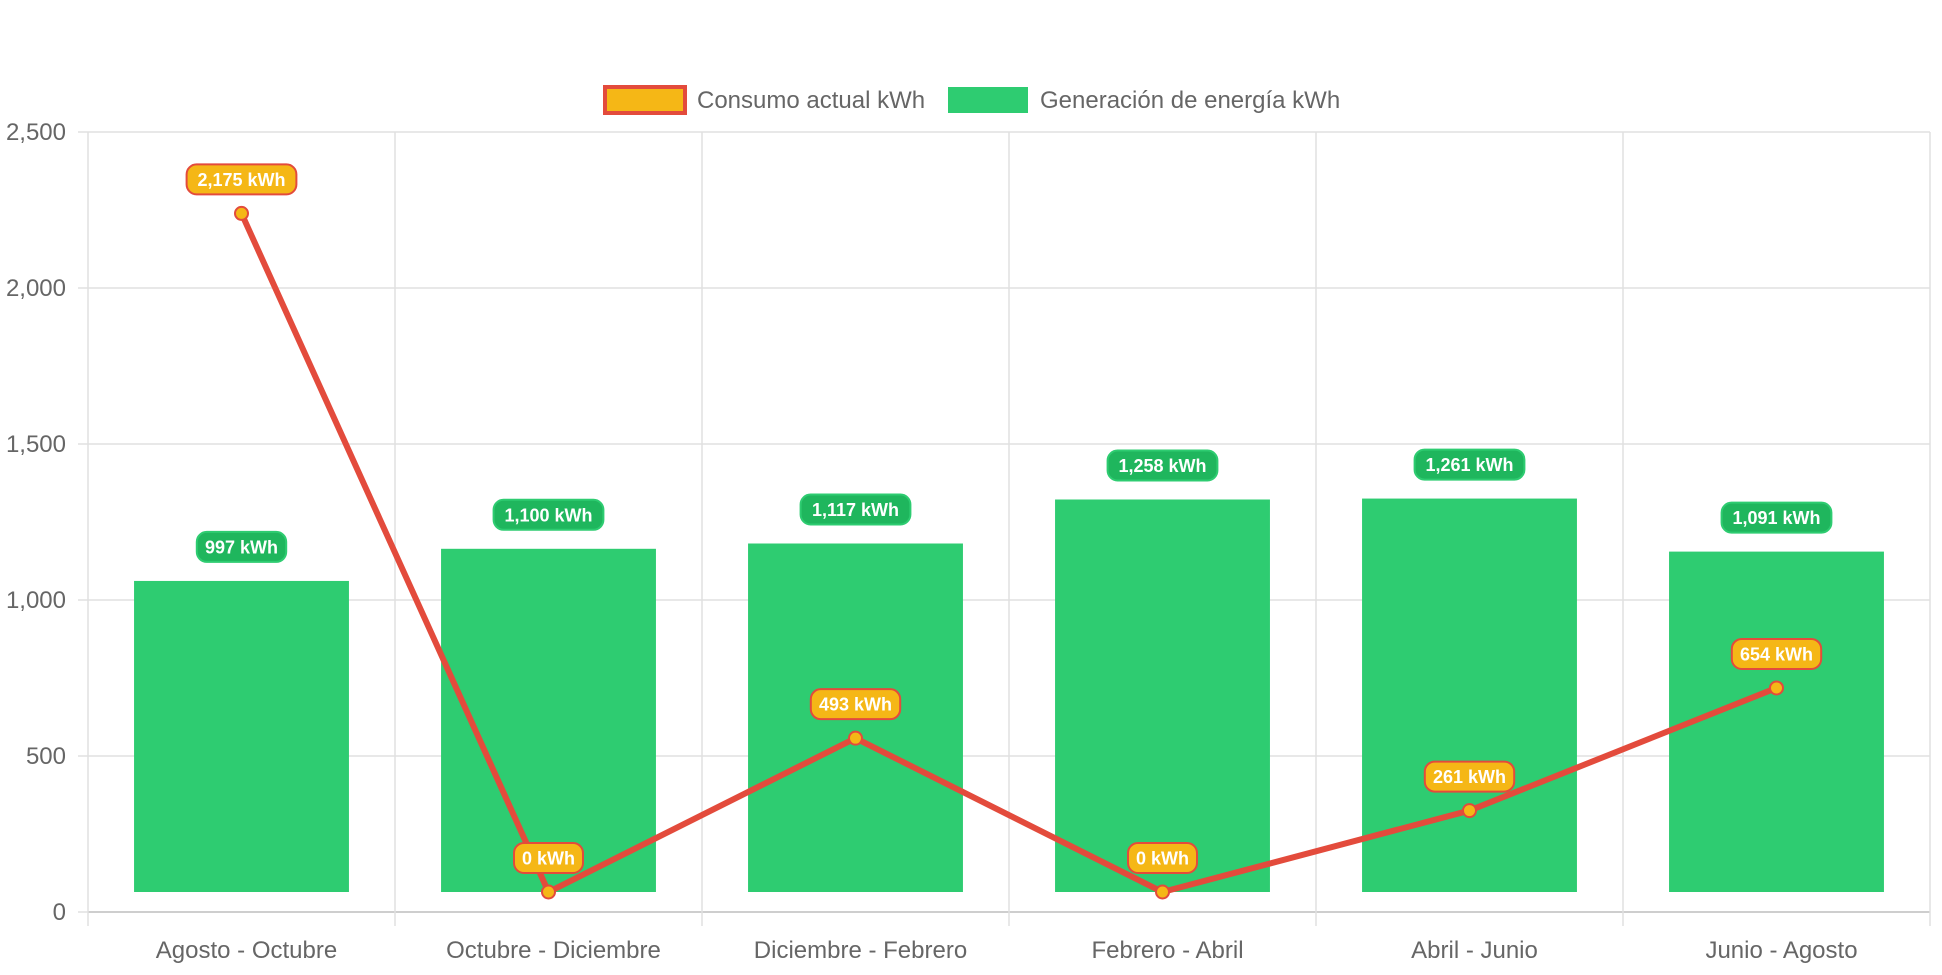 This screenshot has height=975, width=1942. What do you see at coordinates (645, 100) in the screenshot?
I see `legend-swatch-consumo` at bounding box center [645, 100].